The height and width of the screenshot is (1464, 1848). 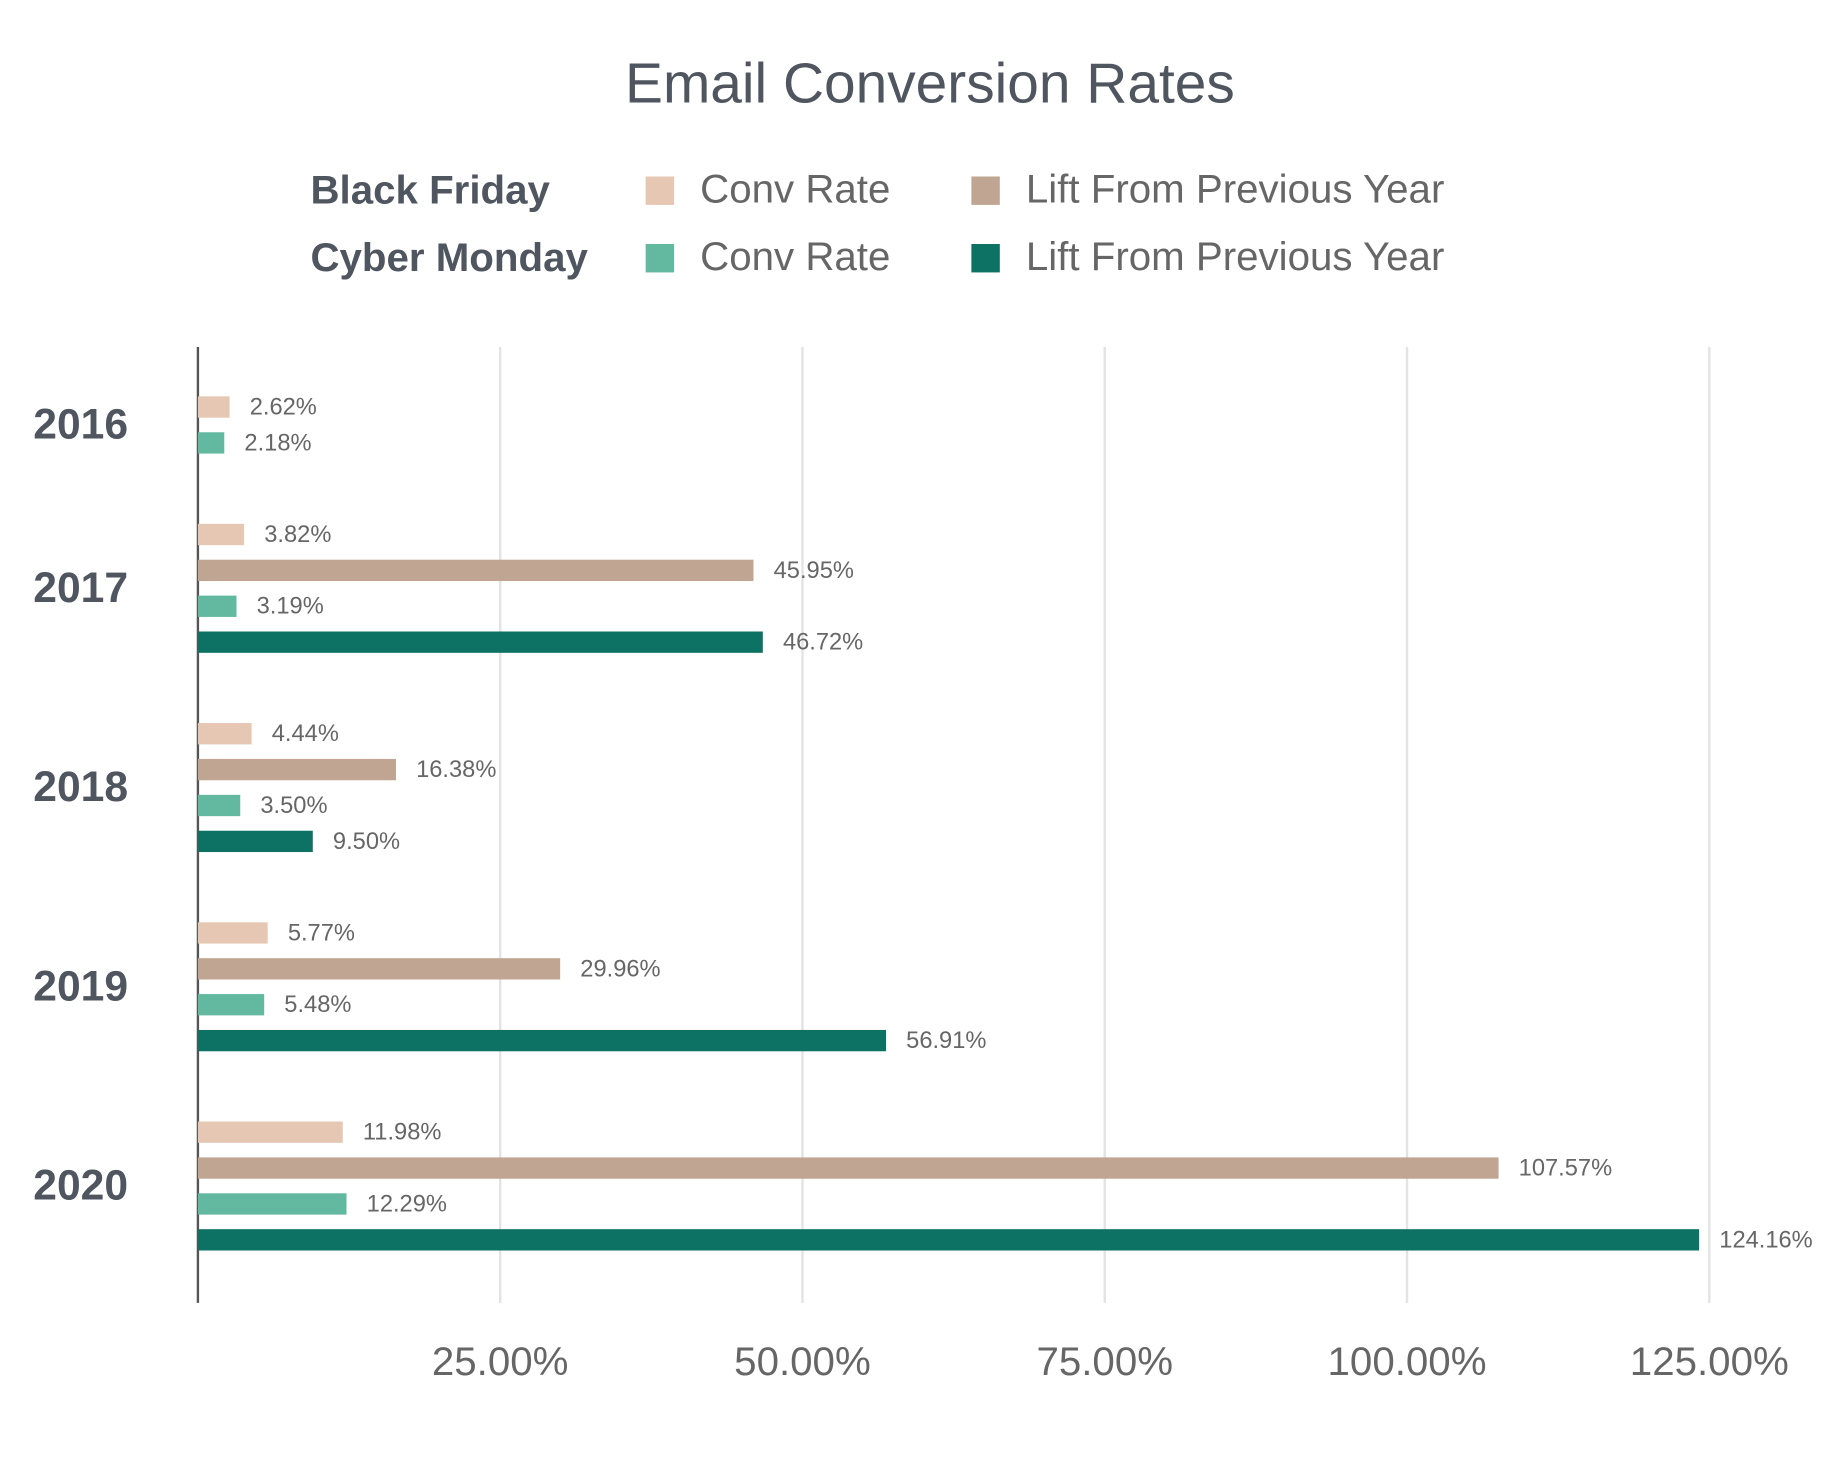 What do you see at coordinates (277, 443) in the screenshot?
I see `value-label: 2.18%` at bounding box center [277, 443].